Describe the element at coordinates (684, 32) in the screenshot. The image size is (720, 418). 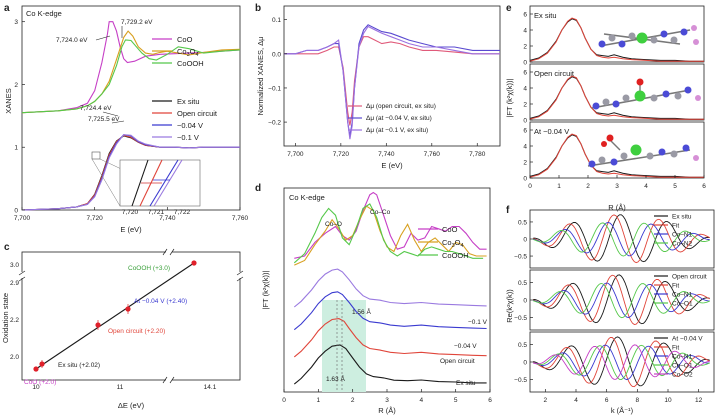
I see `e-mol1-atom-n4` at that location.